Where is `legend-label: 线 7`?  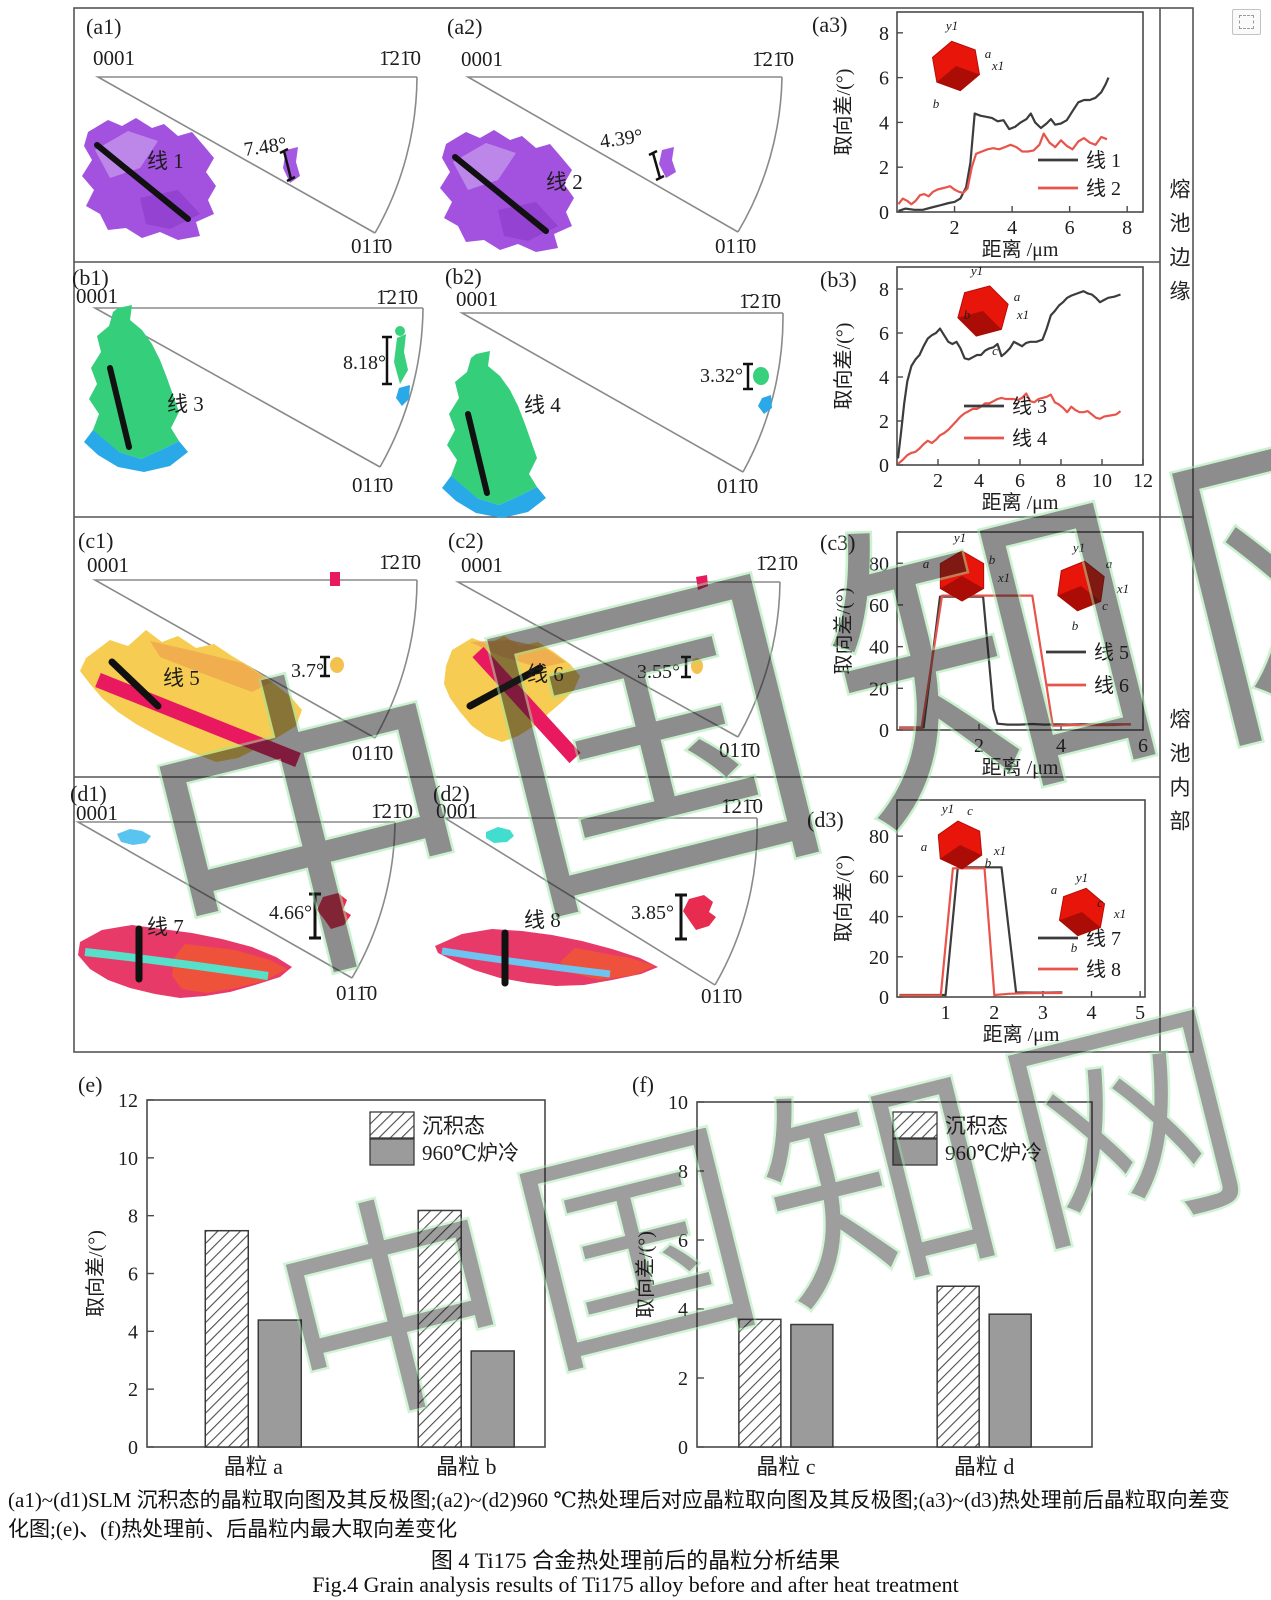 legend-label: 线 7 is located at coordinates (1103, 938).